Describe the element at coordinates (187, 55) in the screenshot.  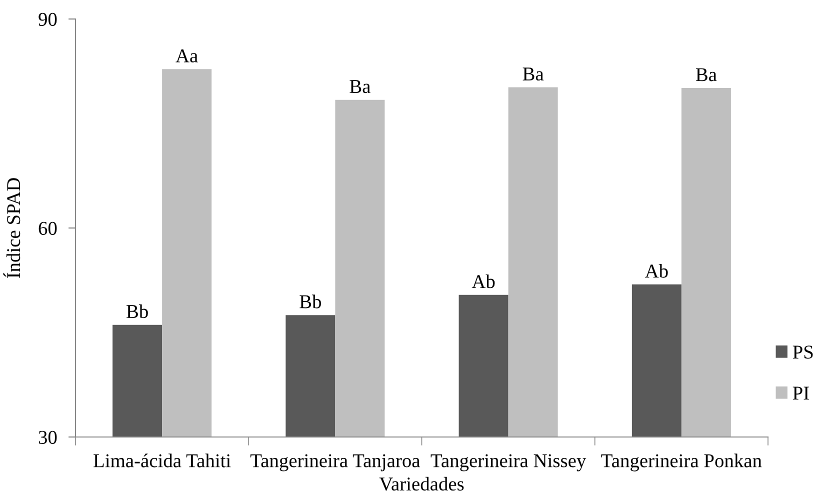
I see `data-label: Aa` at that location.